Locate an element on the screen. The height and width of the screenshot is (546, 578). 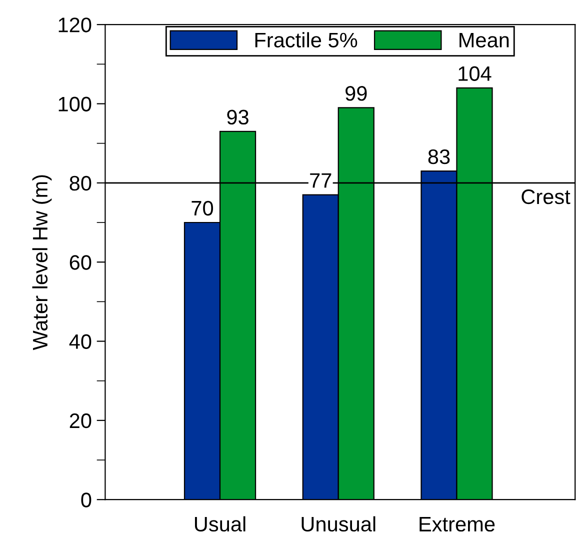
y-tick-label: 20 is located at coordinates (81, 420).